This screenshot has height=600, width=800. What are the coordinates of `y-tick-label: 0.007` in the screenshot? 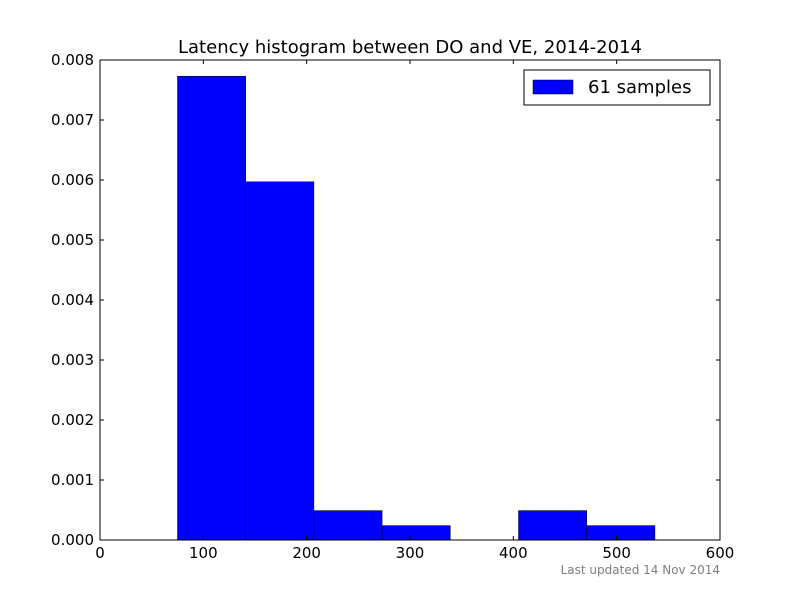 It's located at (72, 120).